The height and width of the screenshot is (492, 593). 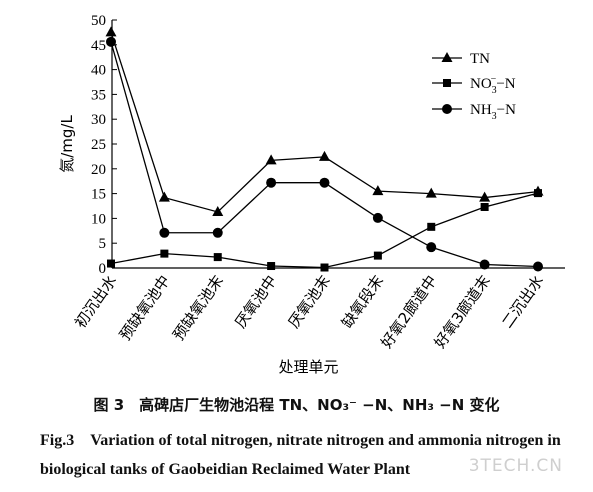 I want to click on y-tick-label: 50, so click(x=98, y=21).